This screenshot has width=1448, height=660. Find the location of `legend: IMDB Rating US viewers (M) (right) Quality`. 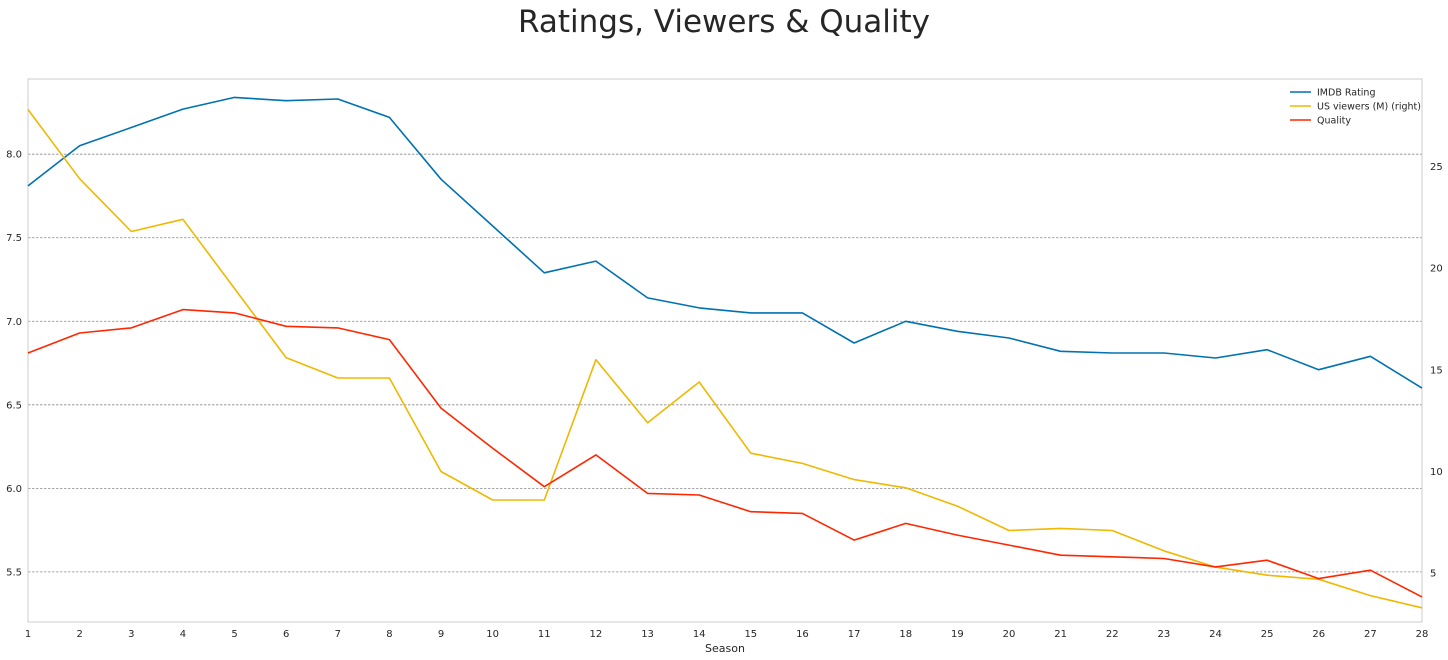

legend: IMDB Rating US viewers (M) (right) Quality is located at coordinates (1355, 107).